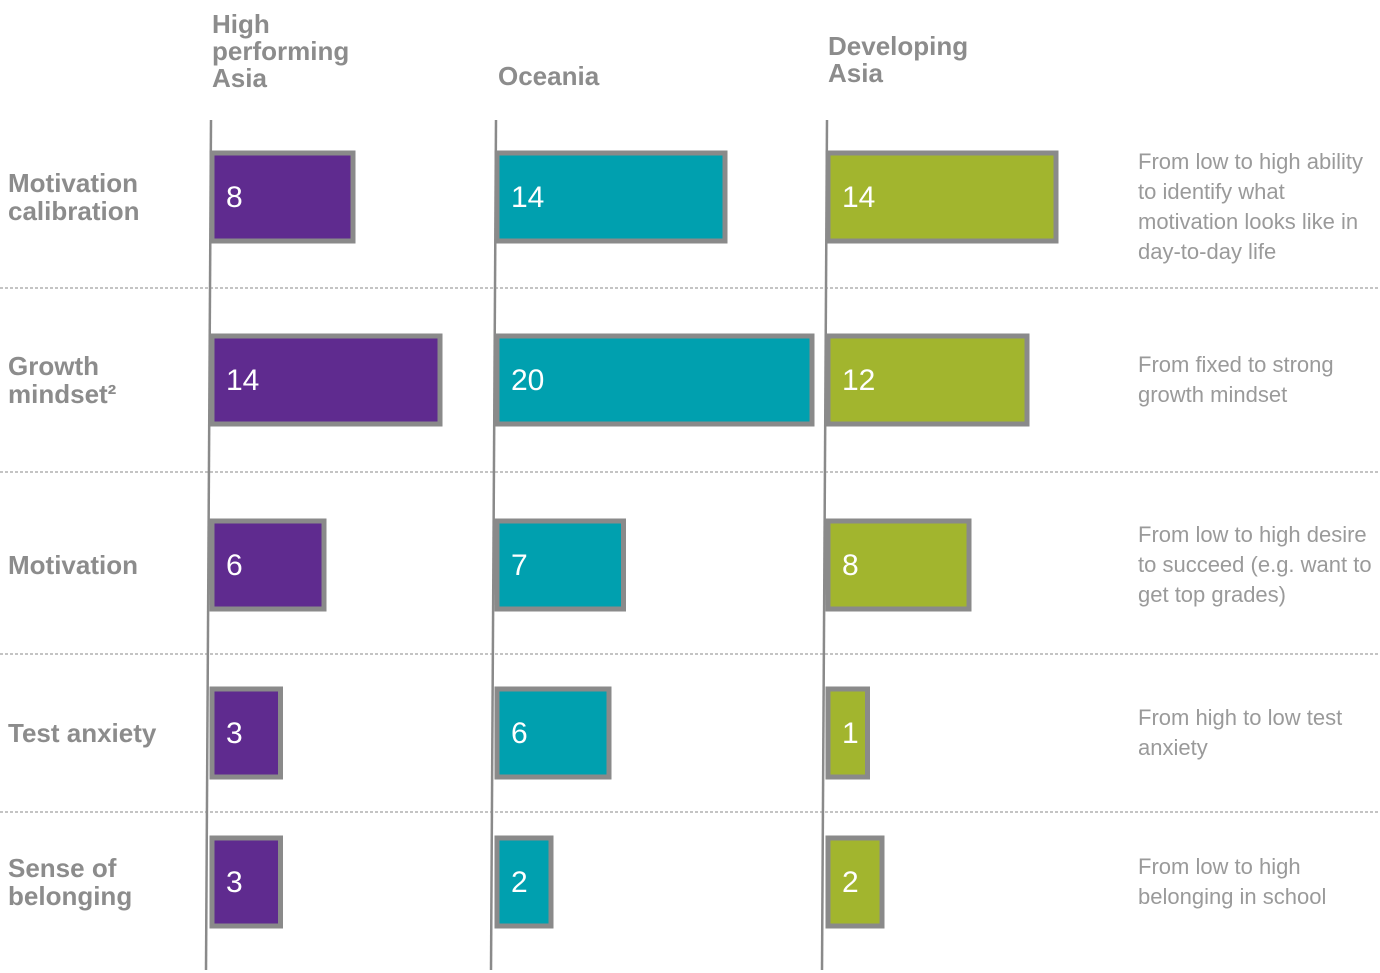 The height and width of the screenshot is (973, 1380). Describe the element at coordinates (519, 565) in the screenshot. I see `bar-value-label: 7` at that location.